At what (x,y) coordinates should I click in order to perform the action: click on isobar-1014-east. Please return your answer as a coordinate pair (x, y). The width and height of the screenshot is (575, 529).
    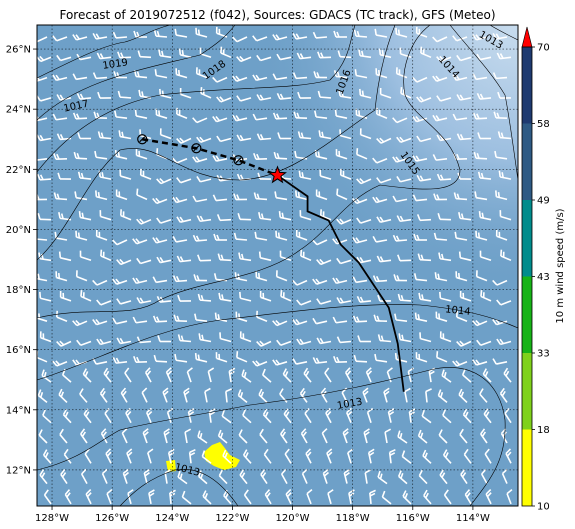
    Looking at the image, I should click on (277, 342).